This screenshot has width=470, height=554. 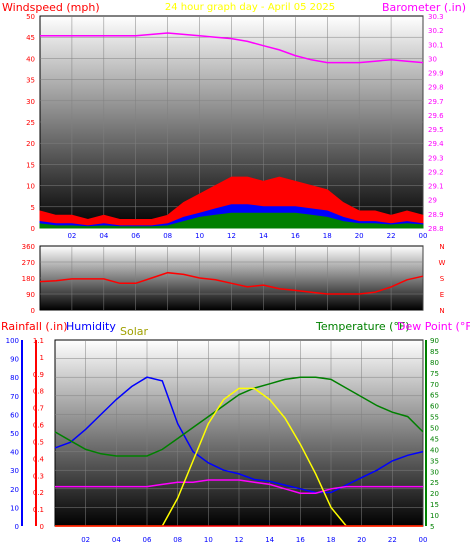 I want to click on rainfall-tick-label: 1.1, so click(x=38, y=341).